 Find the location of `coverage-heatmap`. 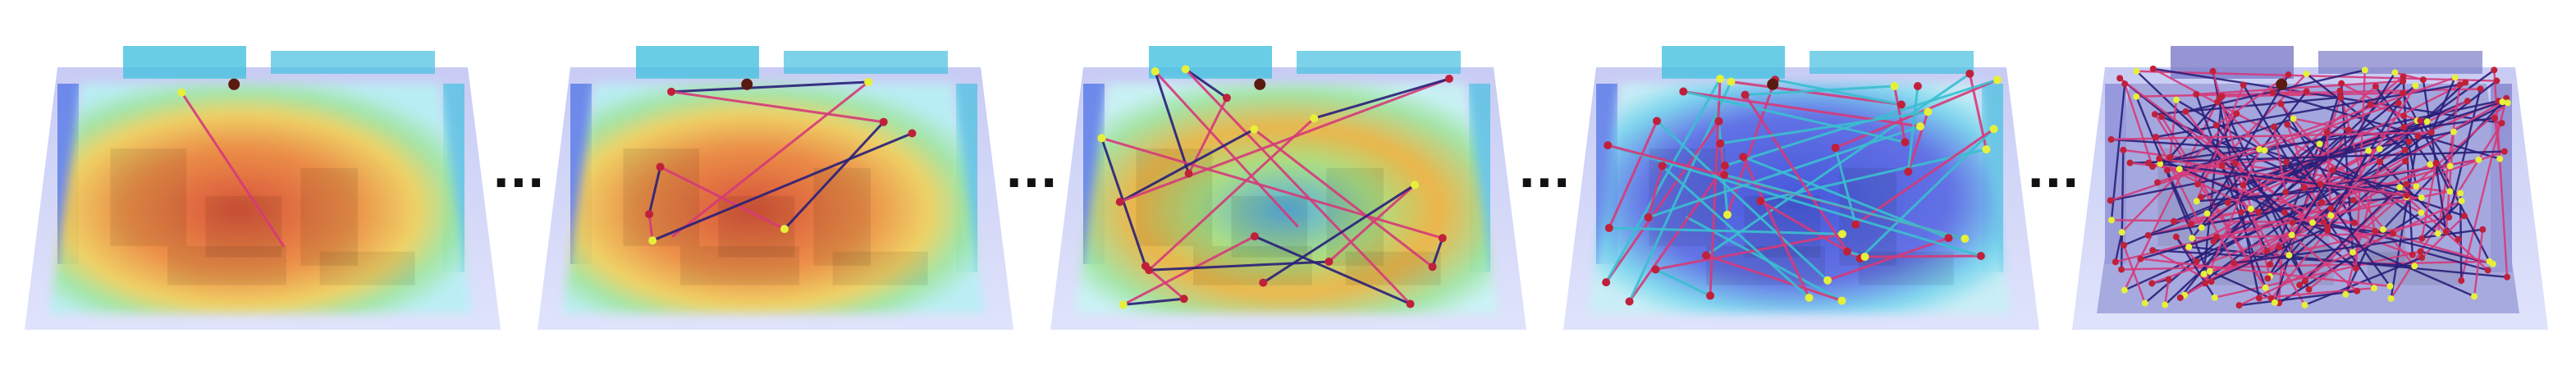

coverage-heatmap is located at coordinates (260, 199).